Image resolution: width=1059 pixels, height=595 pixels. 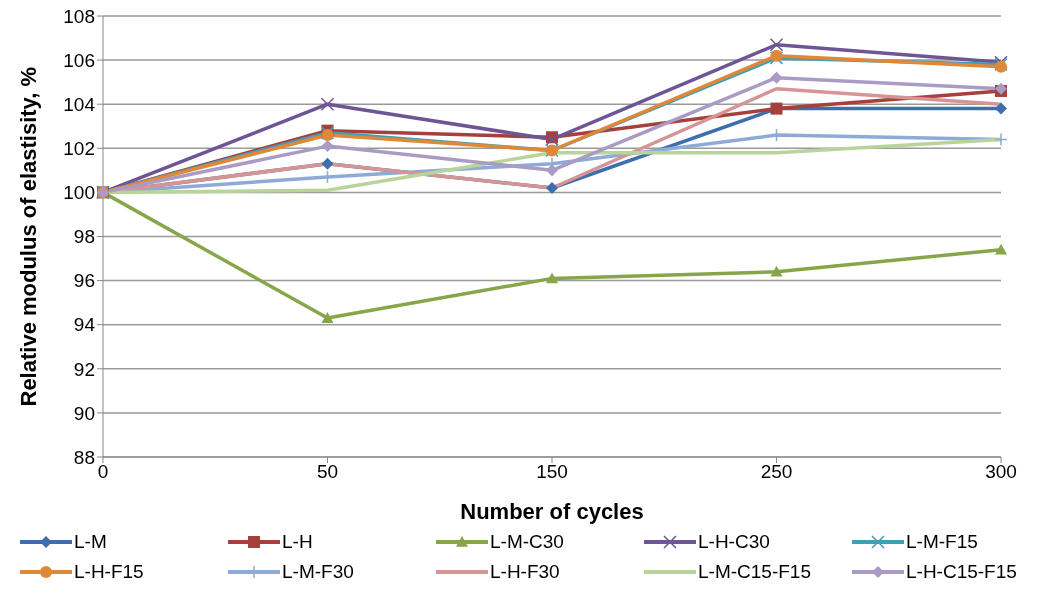 What do you see at coordinates (776, 472) in the screenshot?
I see `x-tick-label: 250` at bounding box center [776, 472].